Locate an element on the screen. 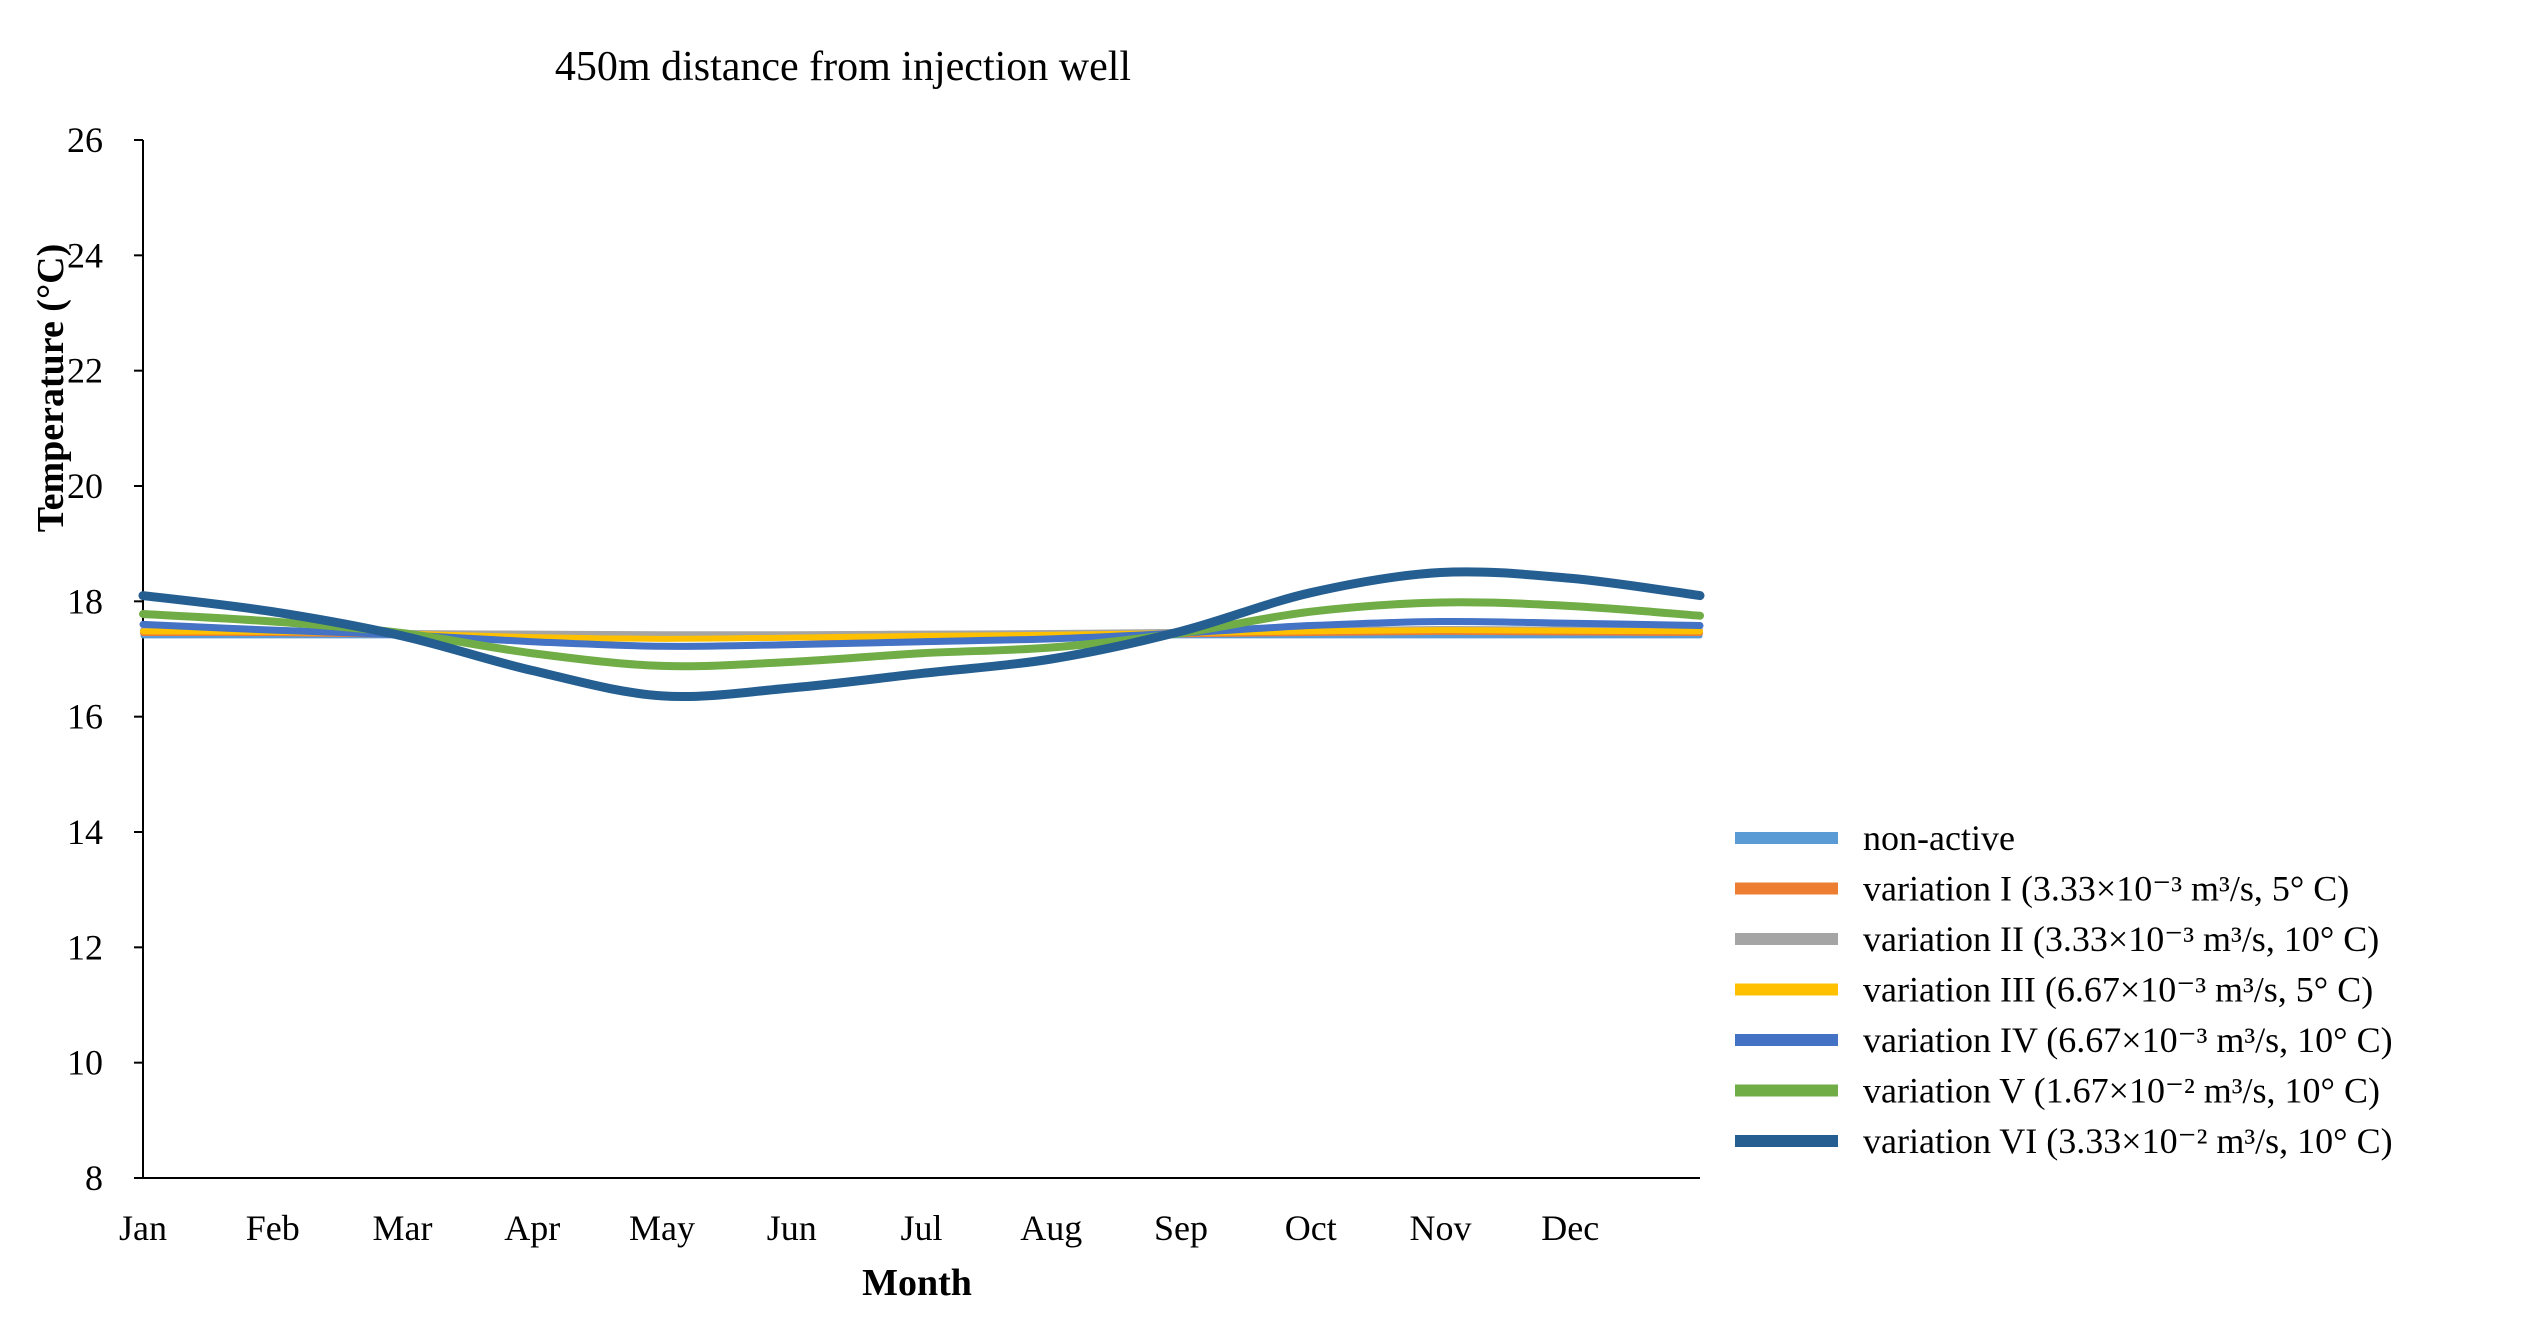 This screenshot has height=1328, width=2535. legend-label: variation III (6.67×10⁻³ m³/s, 5° C) is located at coordinates (2118, 990).